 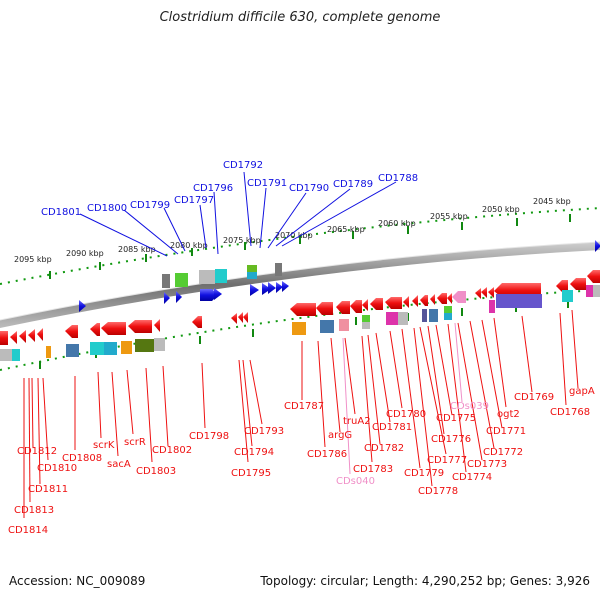 What do you see at coordinates (254, 452) in the screenshot?
I see `gene-label-cd1794: CD1794` at bounding box center [254, 452].